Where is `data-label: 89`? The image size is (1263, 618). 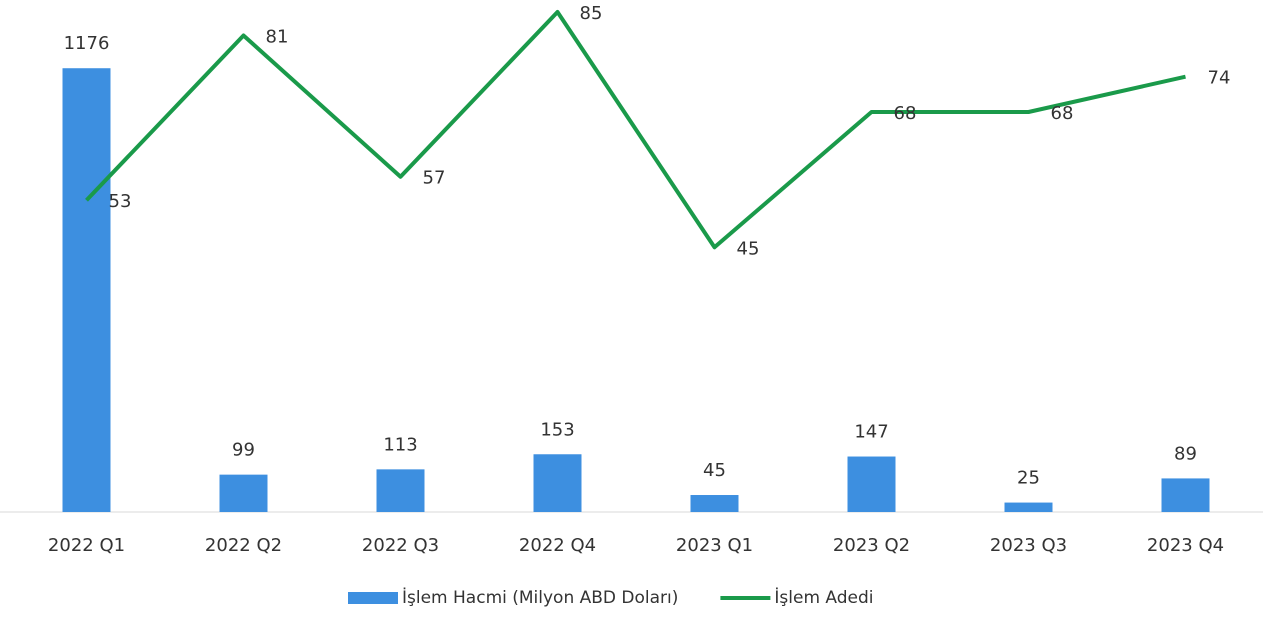 data-label: 89 is located at coordinates (1185, 453).